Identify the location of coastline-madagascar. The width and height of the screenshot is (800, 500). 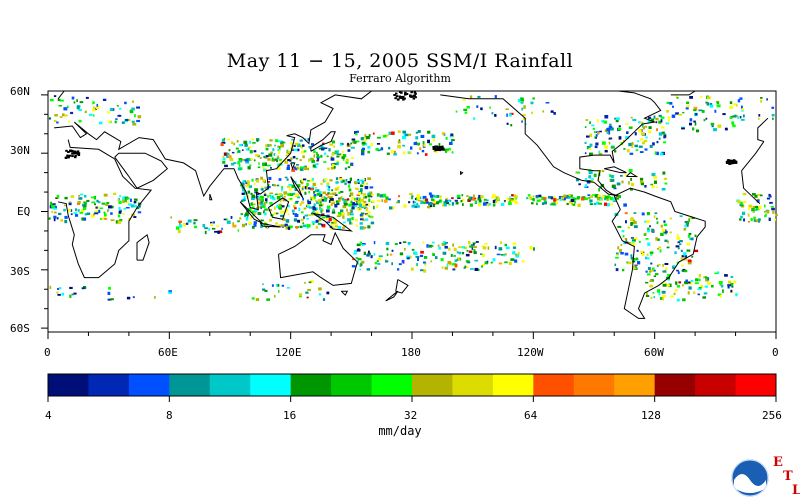
(143, 247).